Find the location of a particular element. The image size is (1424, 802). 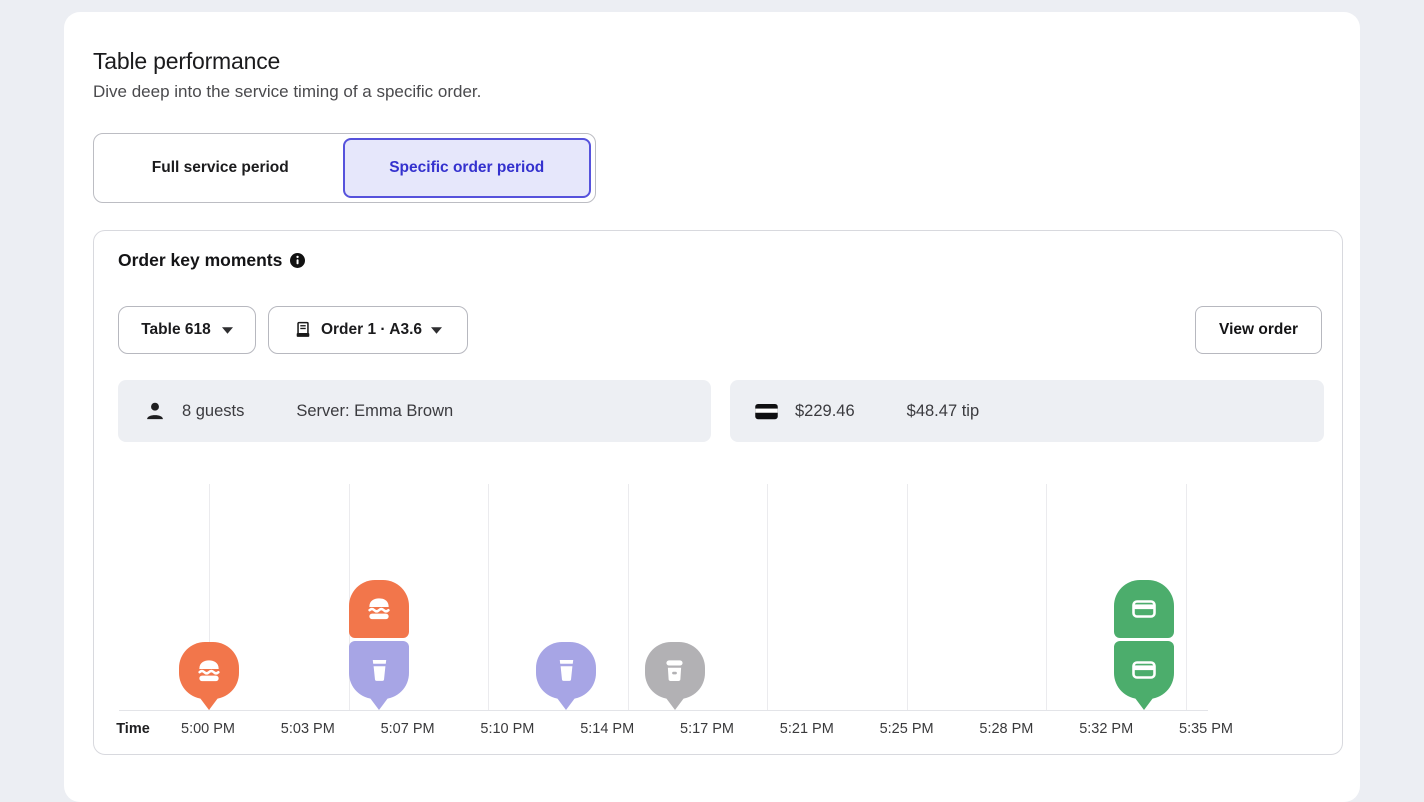

tab-full-service-period: Full service period is located at coordinates (220, 167).